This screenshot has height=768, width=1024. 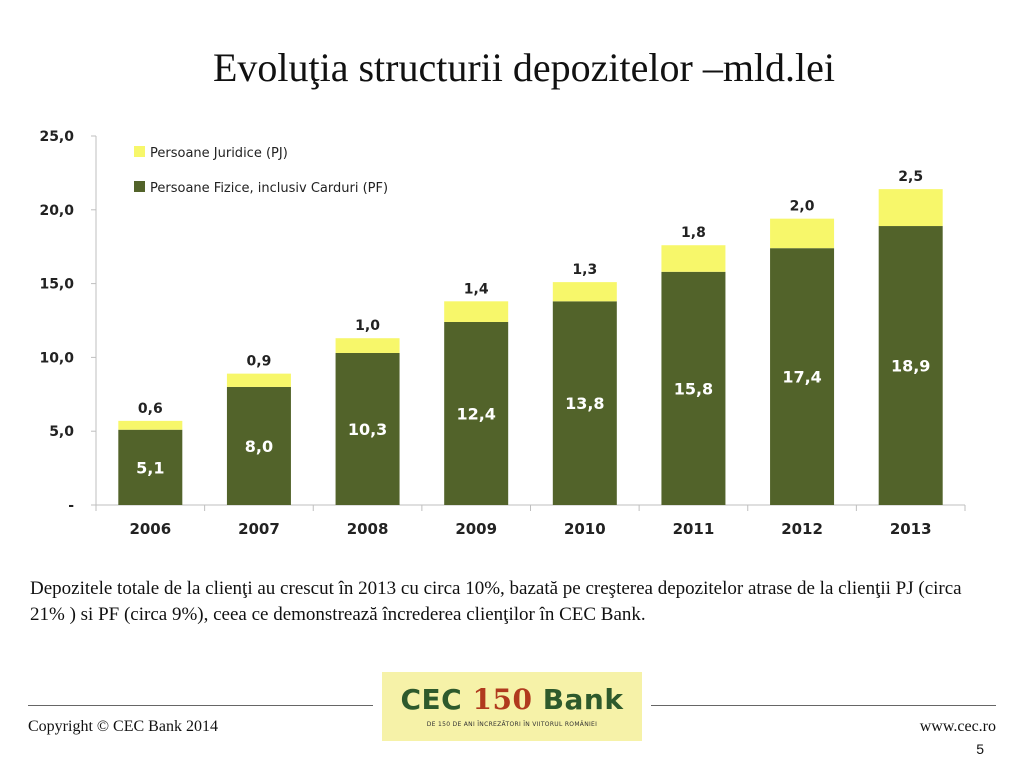 I want to click on page-number: 5, so click(x=980, y=749).